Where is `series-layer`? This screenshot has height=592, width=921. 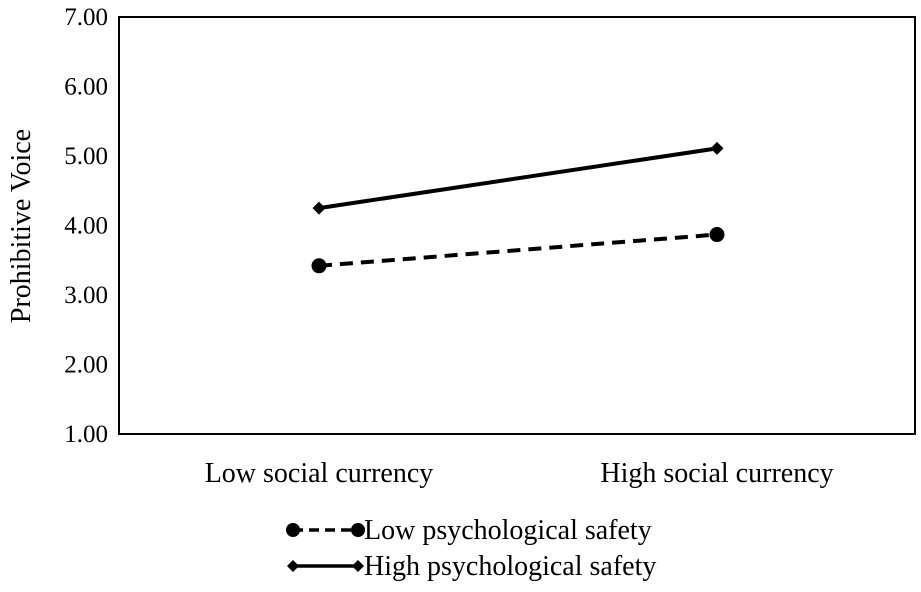
series-layer is located at coordinates (518, 207).